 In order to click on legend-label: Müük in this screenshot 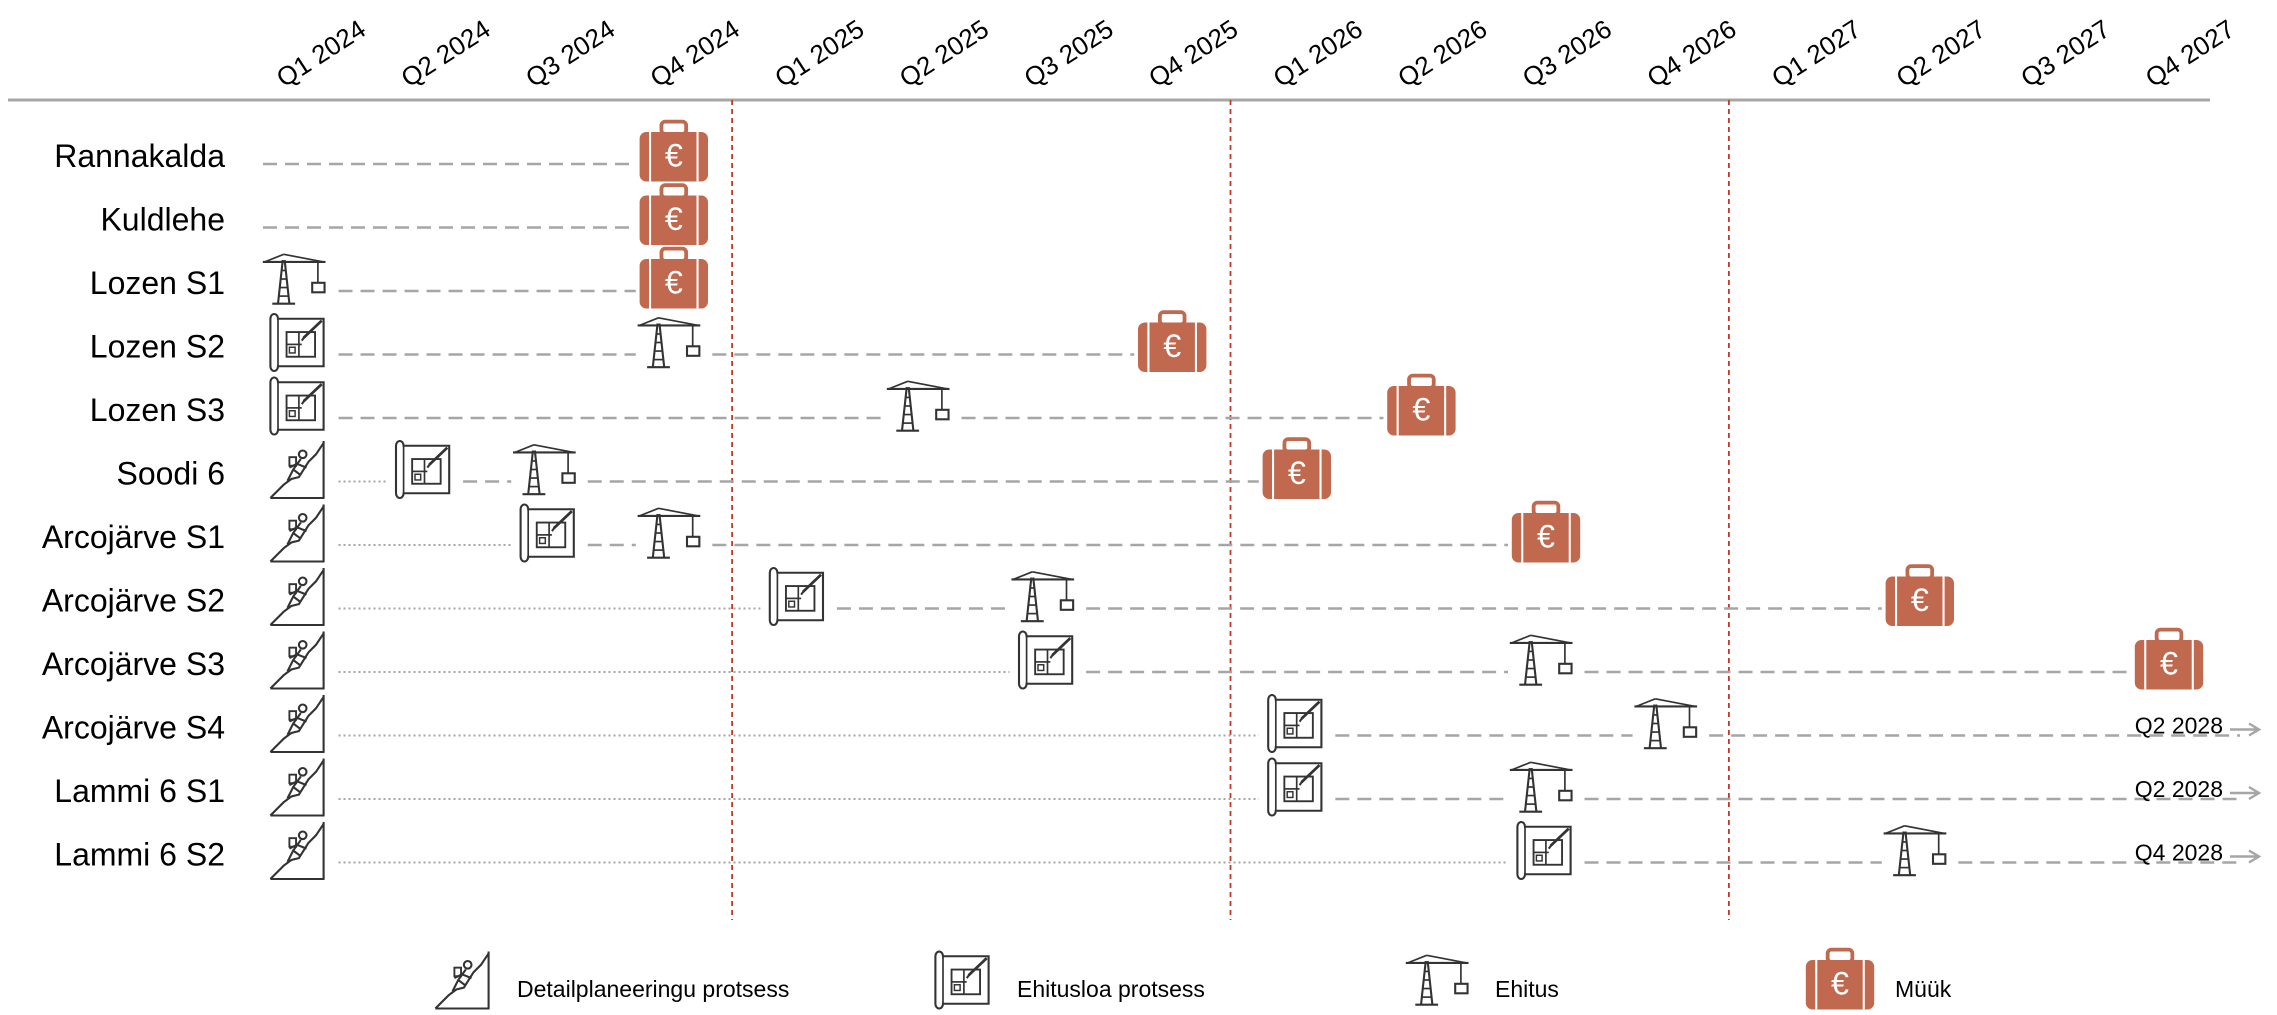, I will do `click(1923, 989)`.